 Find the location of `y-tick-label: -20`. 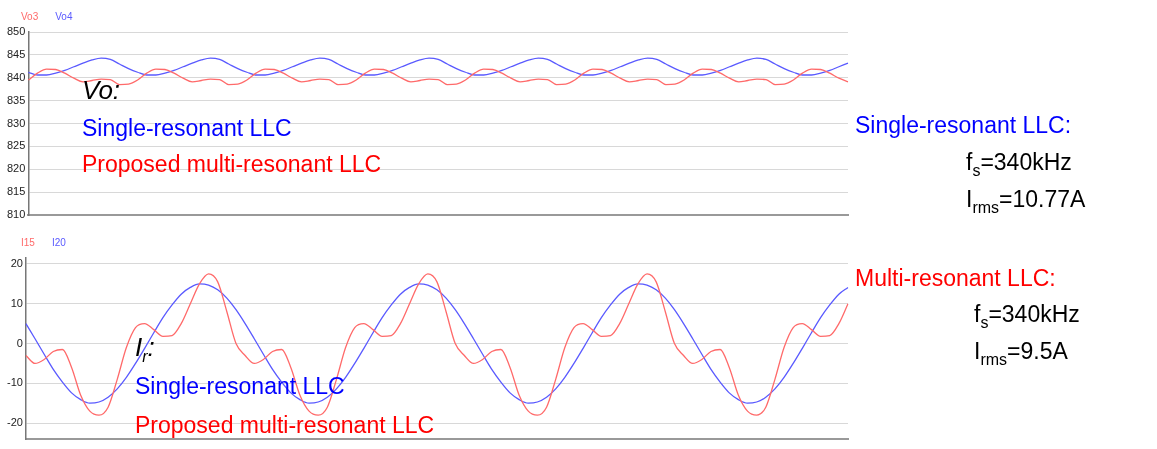

y-tick-label: -20 is located at coordinates (14, 422).